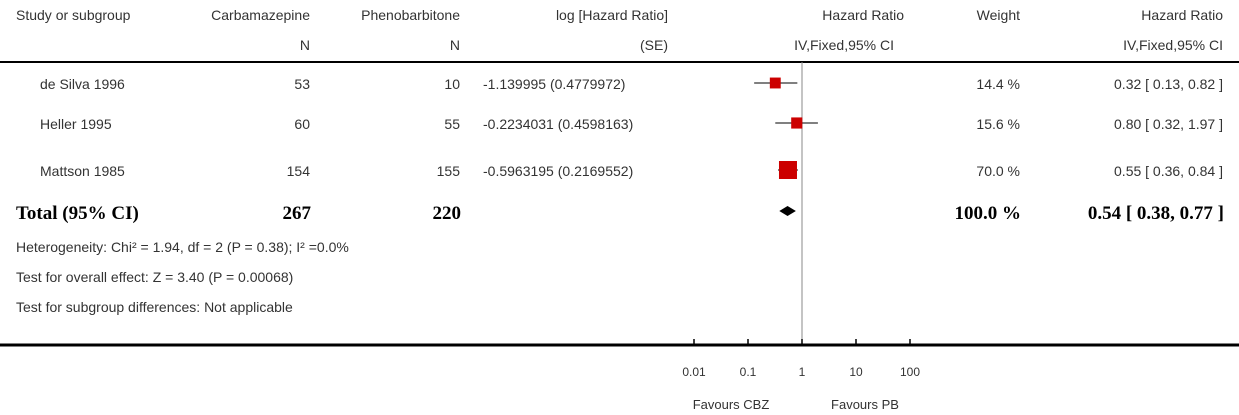  I want to click on total-n-control: 220, so click(447, 213).